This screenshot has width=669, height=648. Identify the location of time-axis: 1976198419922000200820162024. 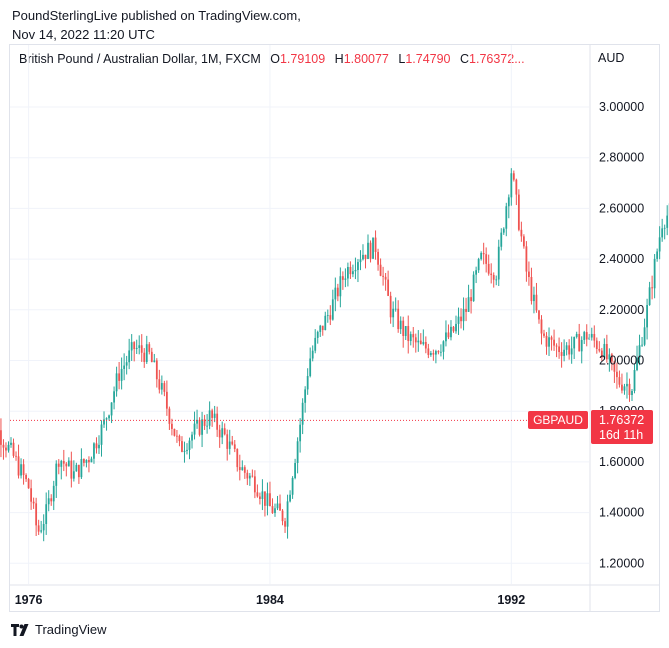
(270, 600).